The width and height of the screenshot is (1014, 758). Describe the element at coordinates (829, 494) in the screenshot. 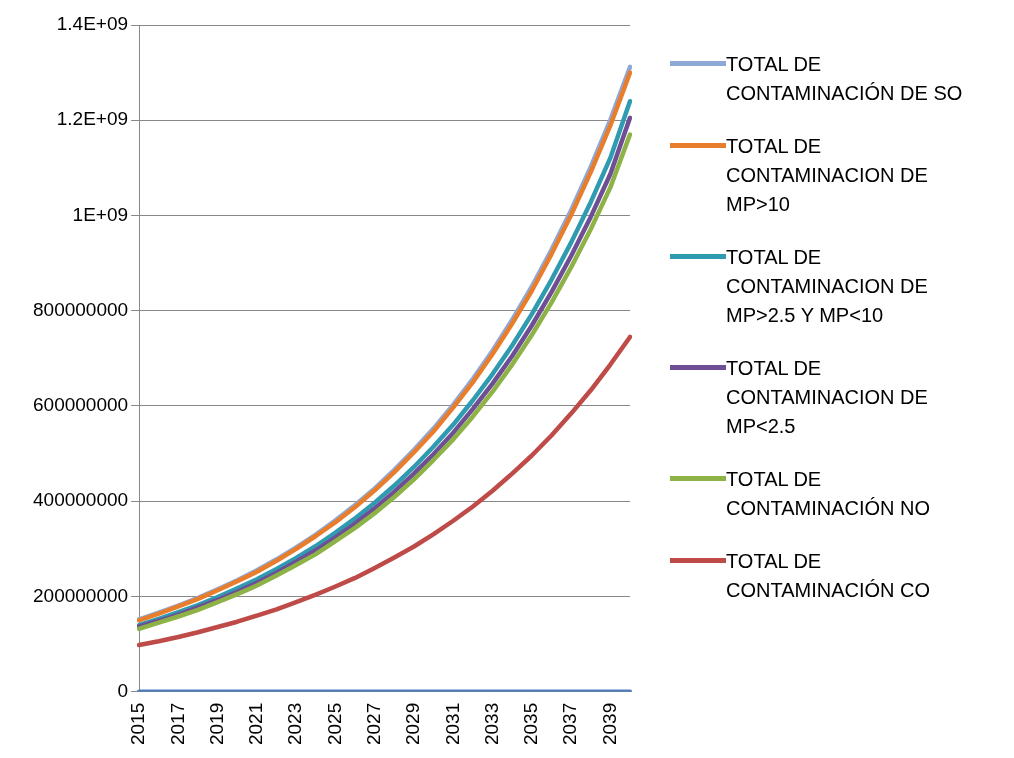

I see `legend-label: TOTAL DE CONTAMINACIÓN NO` at that location.